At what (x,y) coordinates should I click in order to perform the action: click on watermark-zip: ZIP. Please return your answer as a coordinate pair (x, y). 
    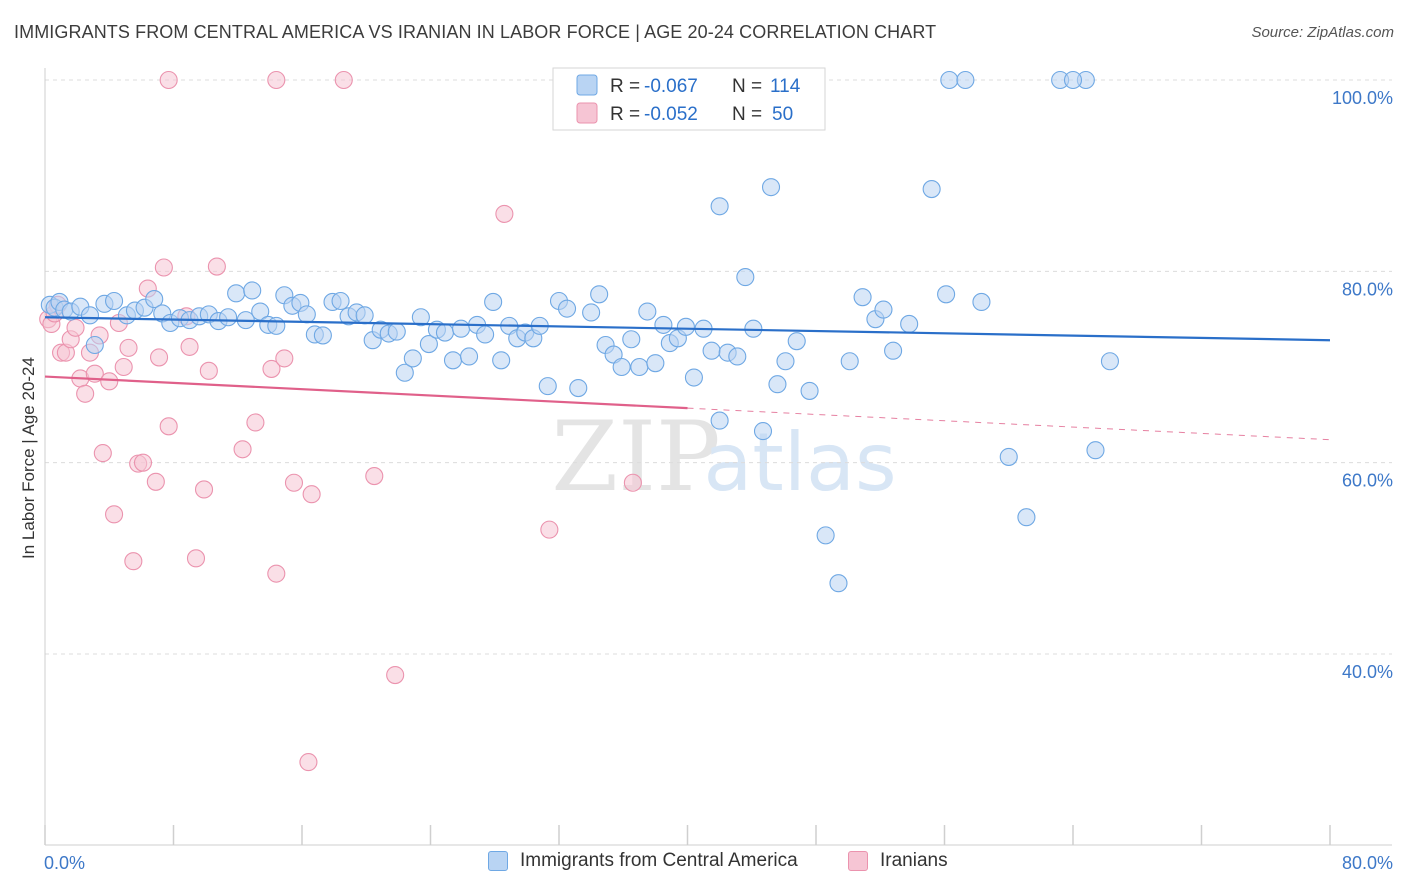
    Looking at the image, I should click on (635, 457).